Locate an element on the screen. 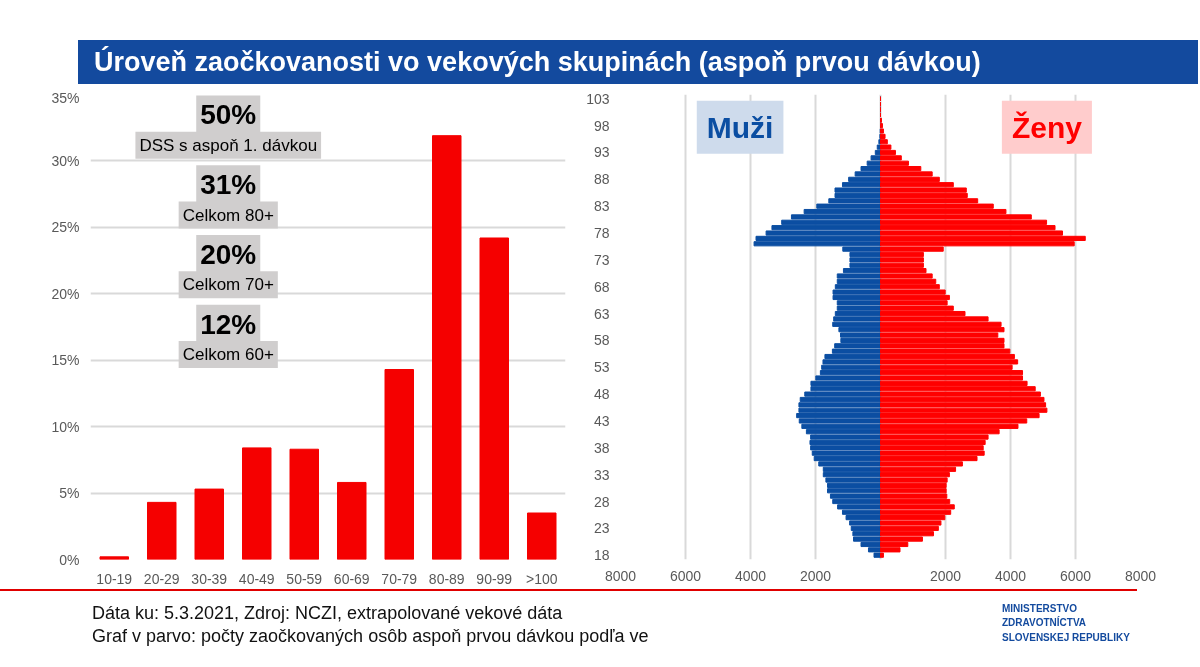 The image size is (1200, 667). y-tick-label: 53 is located at coordinates (601, 367).